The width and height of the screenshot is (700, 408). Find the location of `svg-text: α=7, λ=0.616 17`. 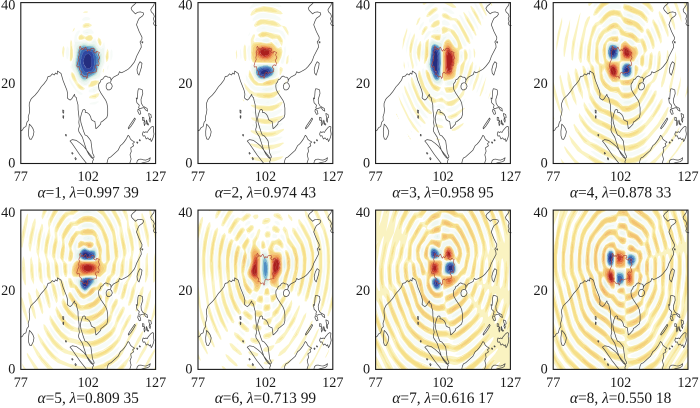

svg-text: α=7, λ=0.616 17 is located at coordinates (443, 398).